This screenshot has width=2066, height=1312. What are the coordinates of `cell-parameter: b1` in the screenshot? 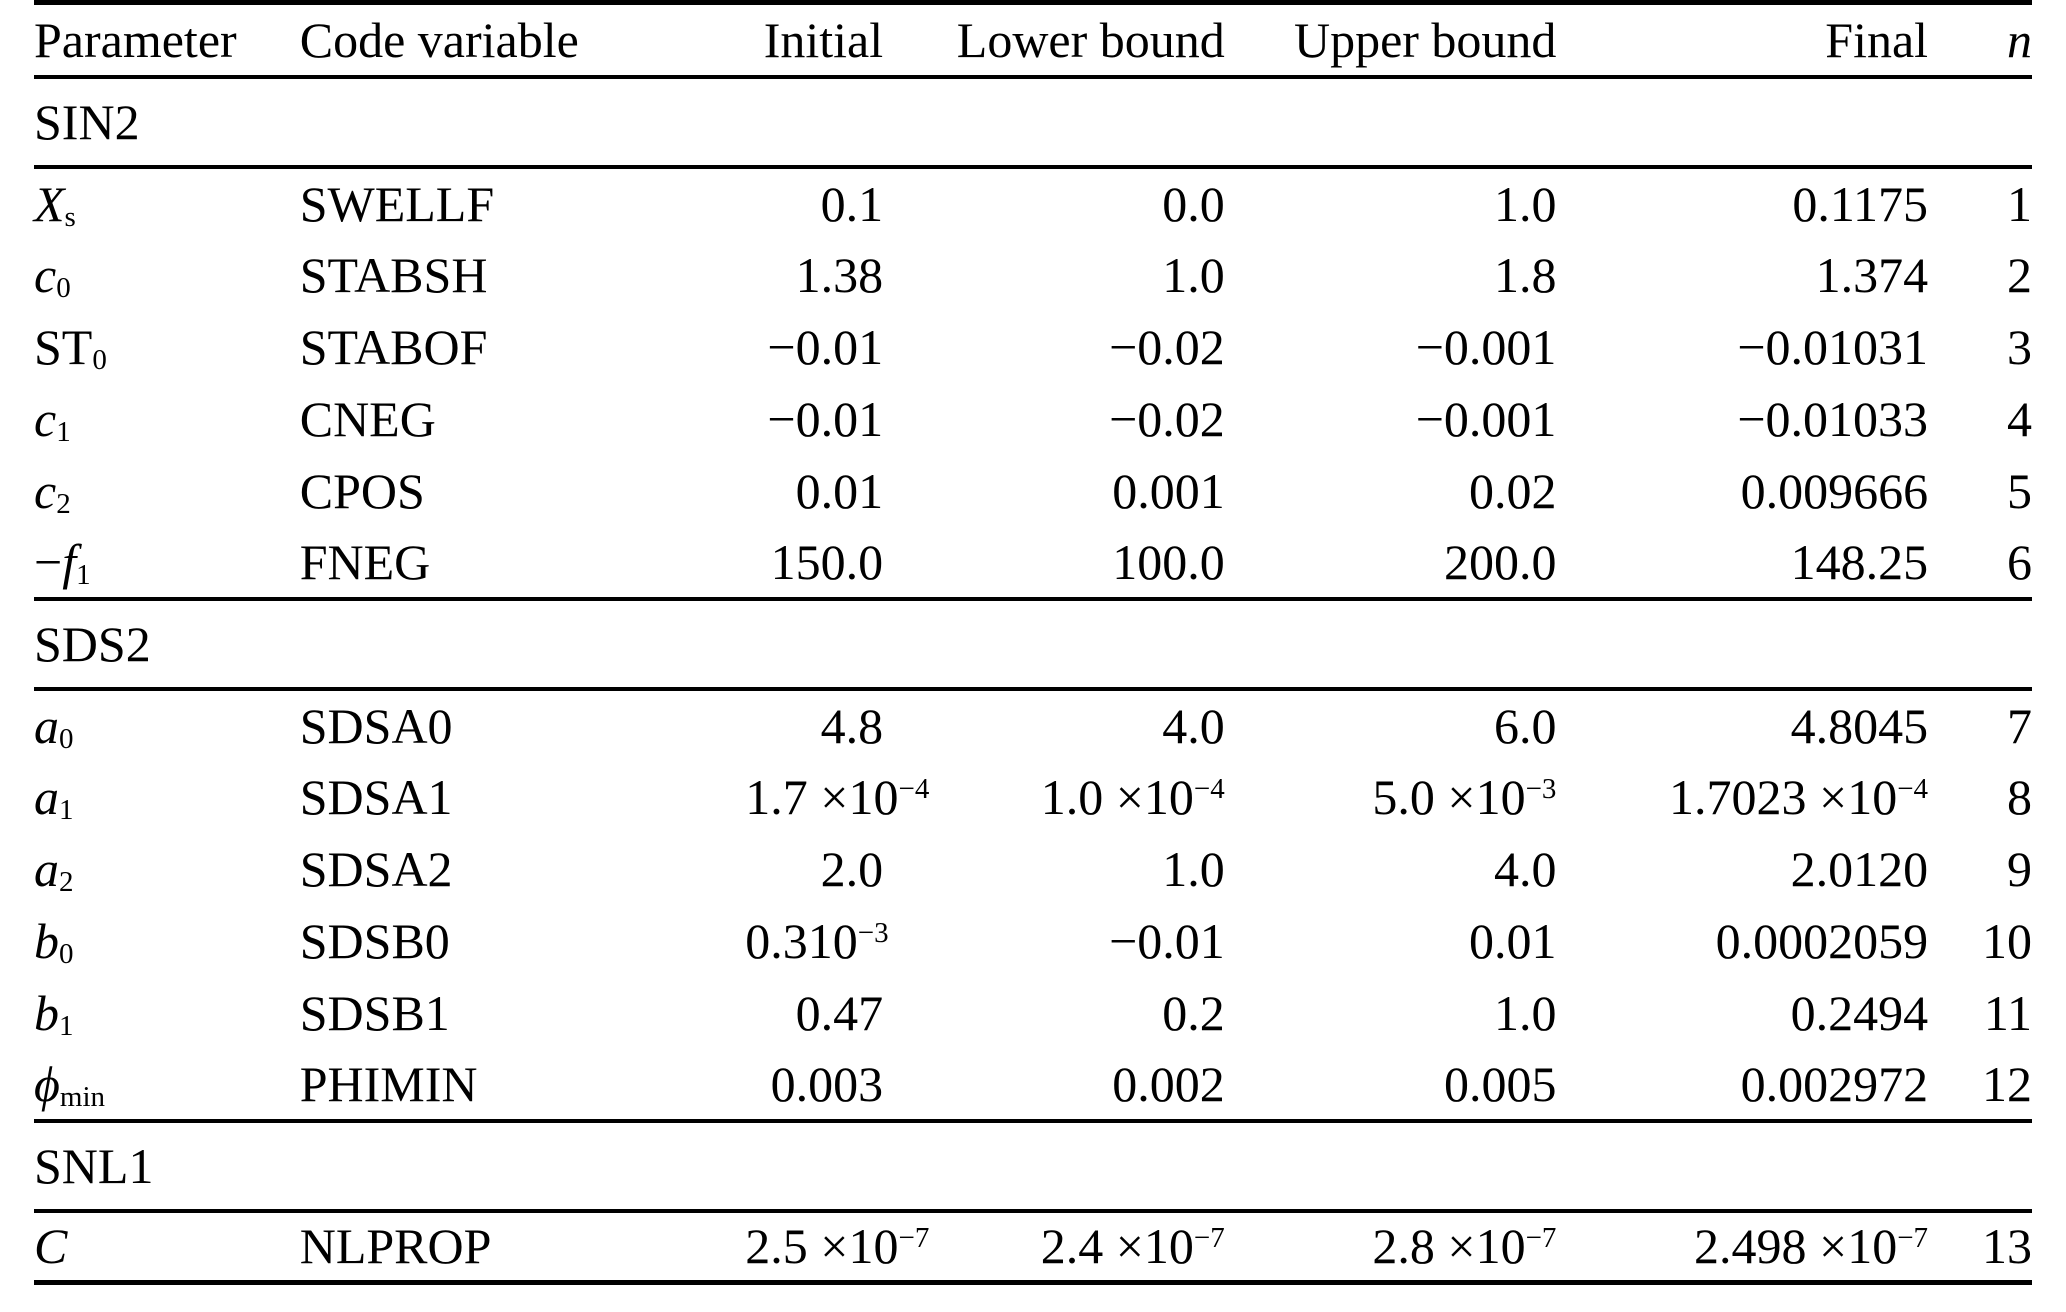 It's located at (54, 1013).